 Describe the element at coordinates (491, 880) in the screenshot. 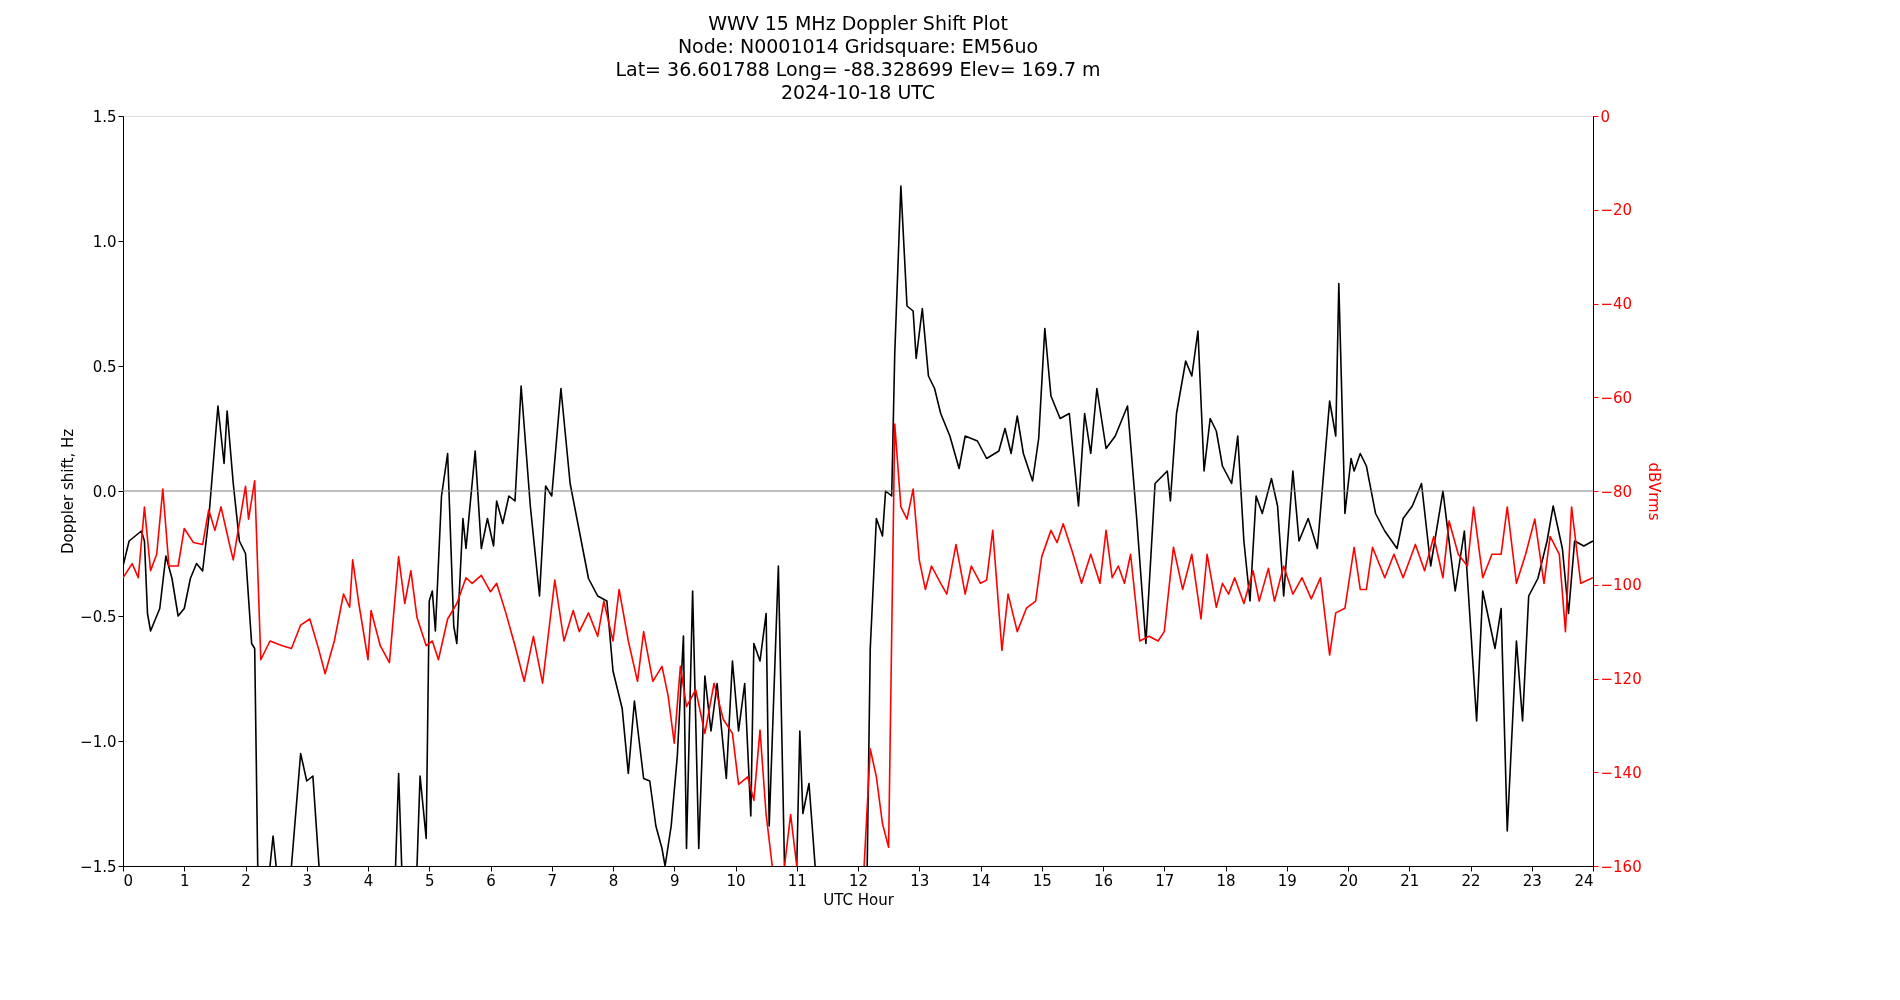

I see `x-tick-label: 6` at that location.